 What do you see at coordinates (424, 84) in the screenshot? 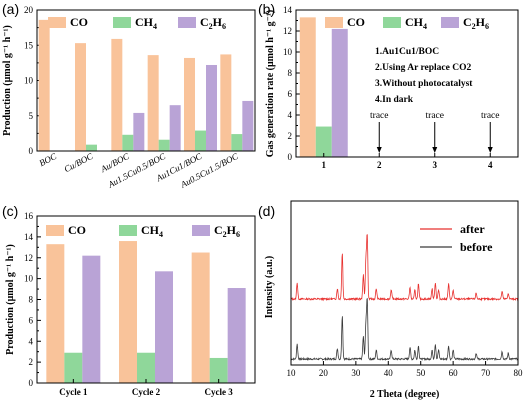
I see `note-item: 3.Without photocatalyst` at bounding box center [424, 84].